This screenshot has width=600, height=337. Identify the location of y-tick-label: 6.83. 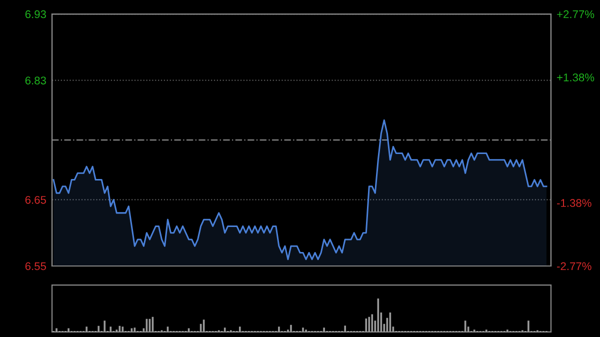
(35, 80).